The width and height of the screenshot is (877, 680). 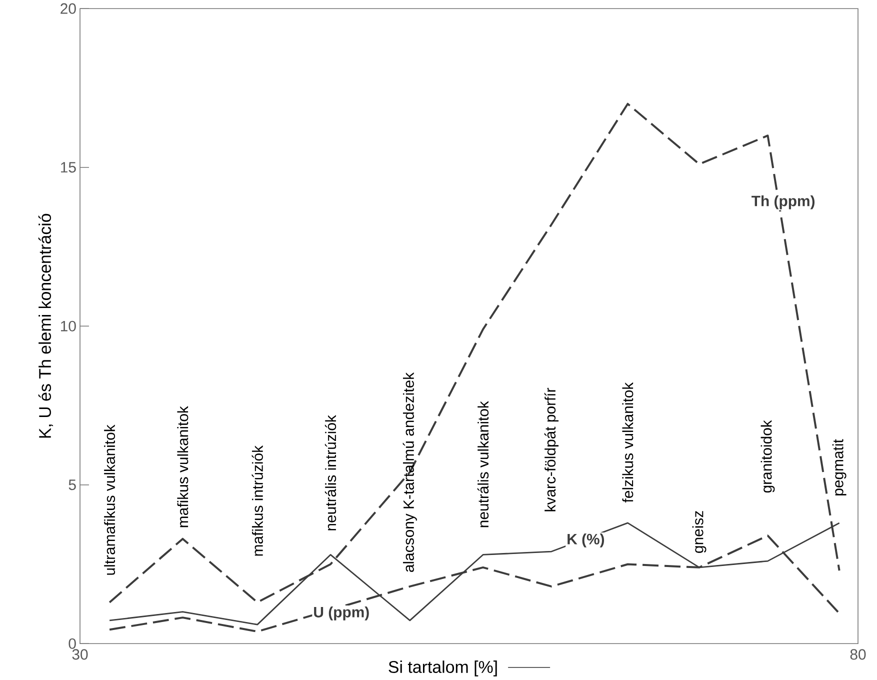 I want to click on x-tick-label: 80, so click(x=858, y=654).